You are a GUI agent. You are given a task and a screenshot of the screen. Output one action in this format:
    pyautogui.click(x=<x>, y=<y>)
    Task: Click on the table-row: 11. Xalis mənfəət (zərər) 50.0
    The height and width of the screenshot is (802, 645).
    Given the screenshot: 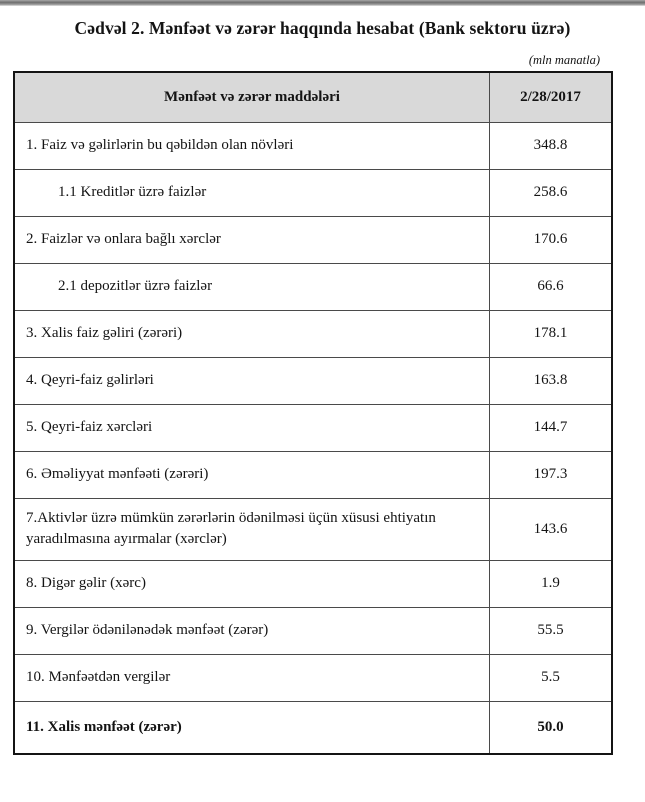 What is the action you would take?
    pyautogui.click(x=313, y=727)
    